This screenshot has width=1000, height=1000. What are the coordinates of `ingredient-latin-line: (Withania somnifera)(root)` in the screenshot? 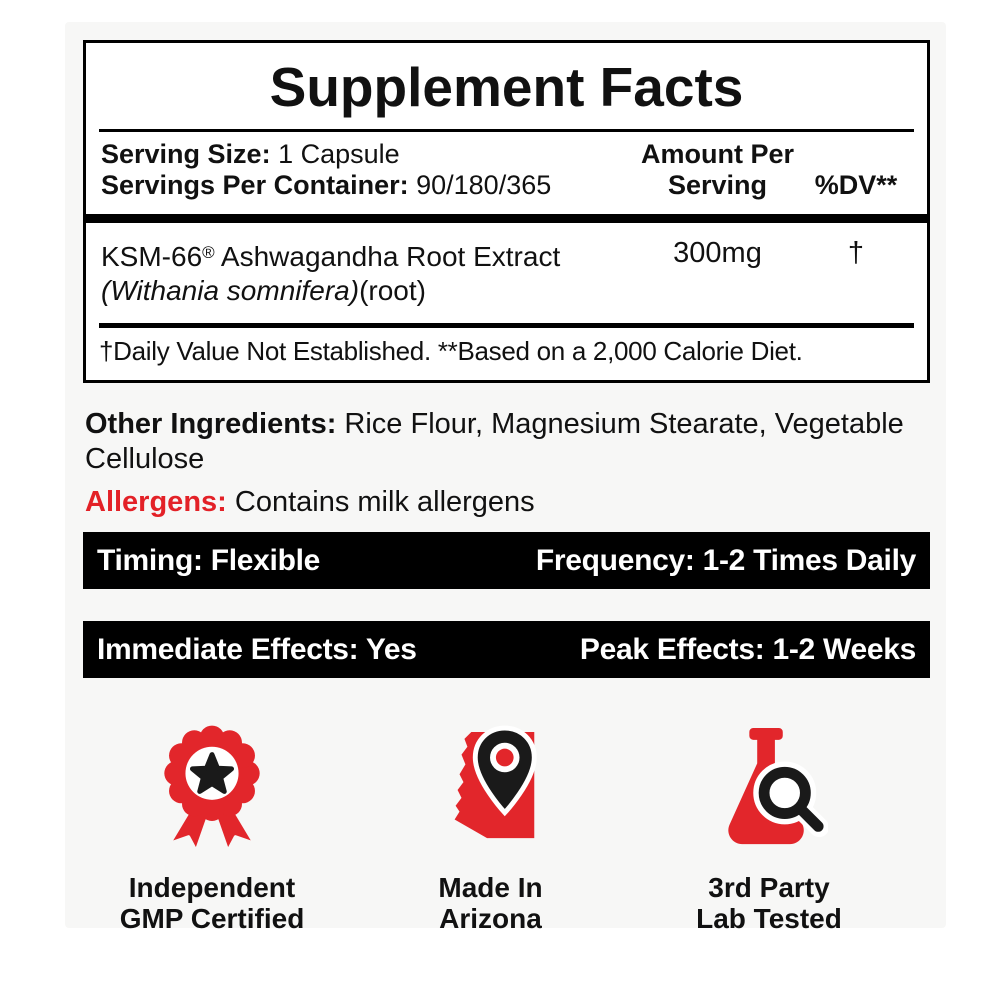 It's located at (368, 291).